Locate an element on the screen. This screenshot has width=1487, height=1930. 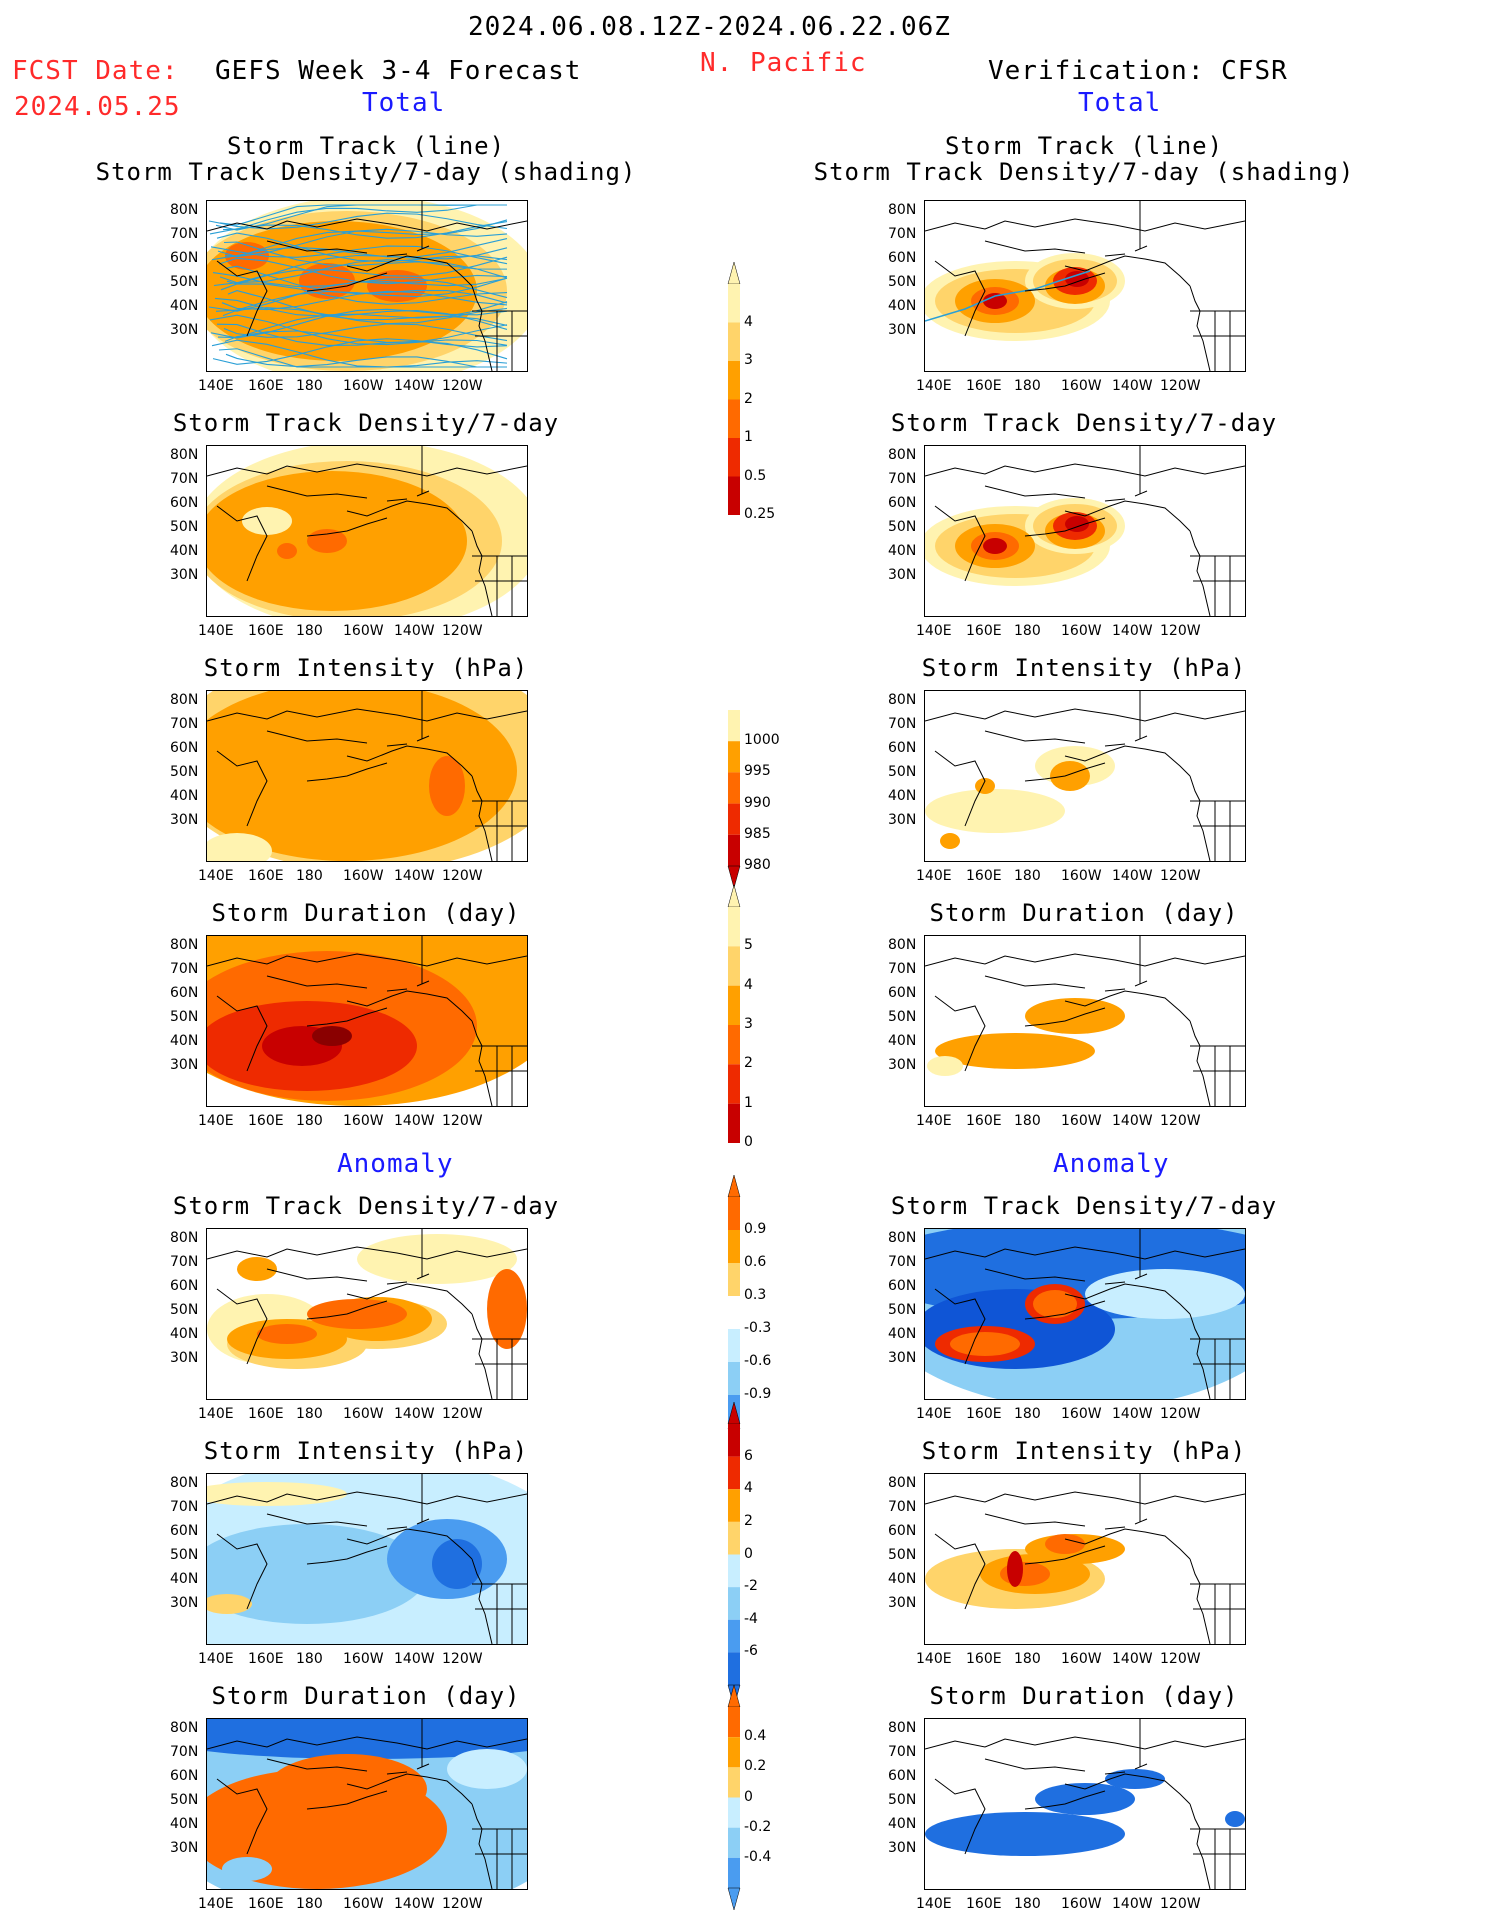
colorbar-label: 990 is located at coordinates (757, 802).